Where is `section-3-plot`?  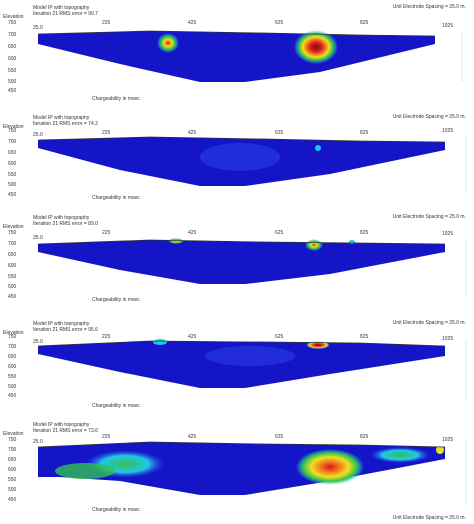 section-3-plot is located at coordinates (252, 267).